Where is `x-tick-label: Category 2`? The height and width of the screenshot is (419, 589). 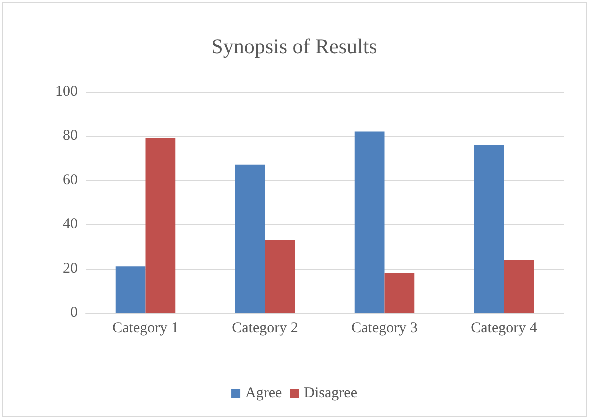
x-tick-label: Category 2 is located at coordinates (265, 328).